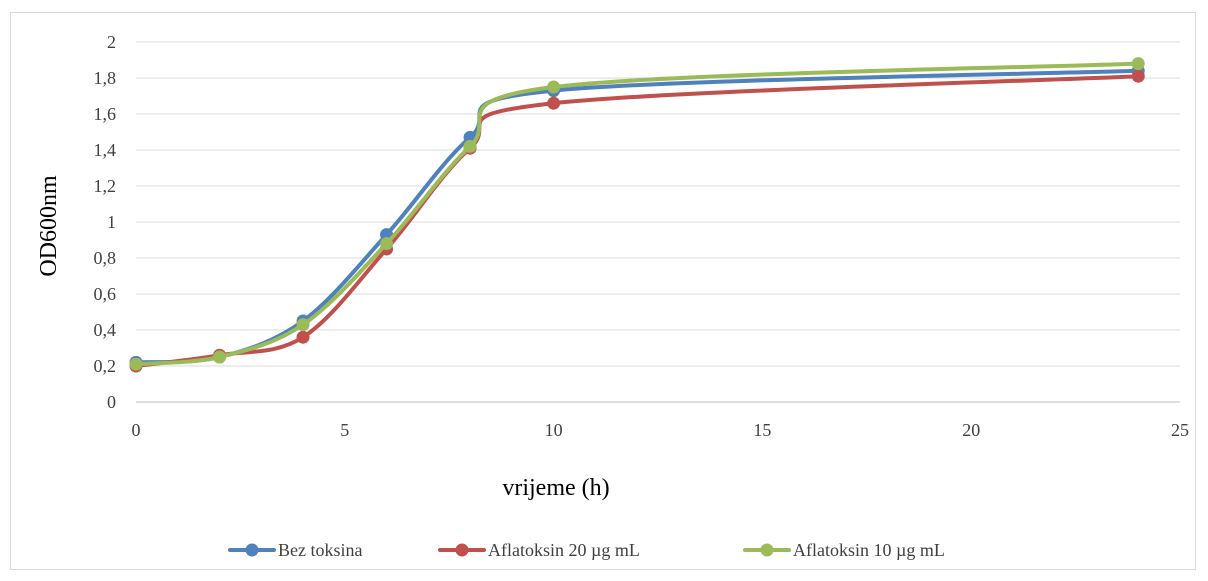 This screenshot has height=581, width=1208. Describe the element at coordinates (105, 78) in the screenshot. I see `y-tick-label: 1,8` at that location.